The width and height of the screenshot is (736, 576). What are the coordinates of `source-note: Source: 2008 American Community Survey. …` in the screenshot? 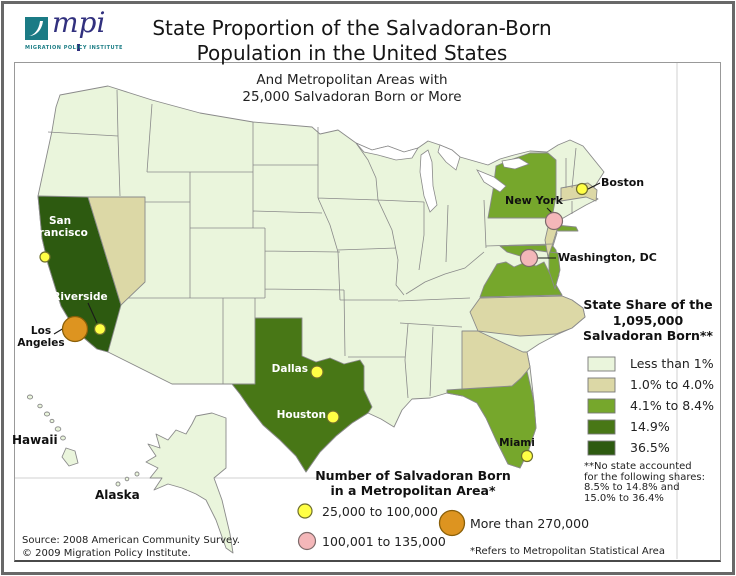 It's located at (131, 547).